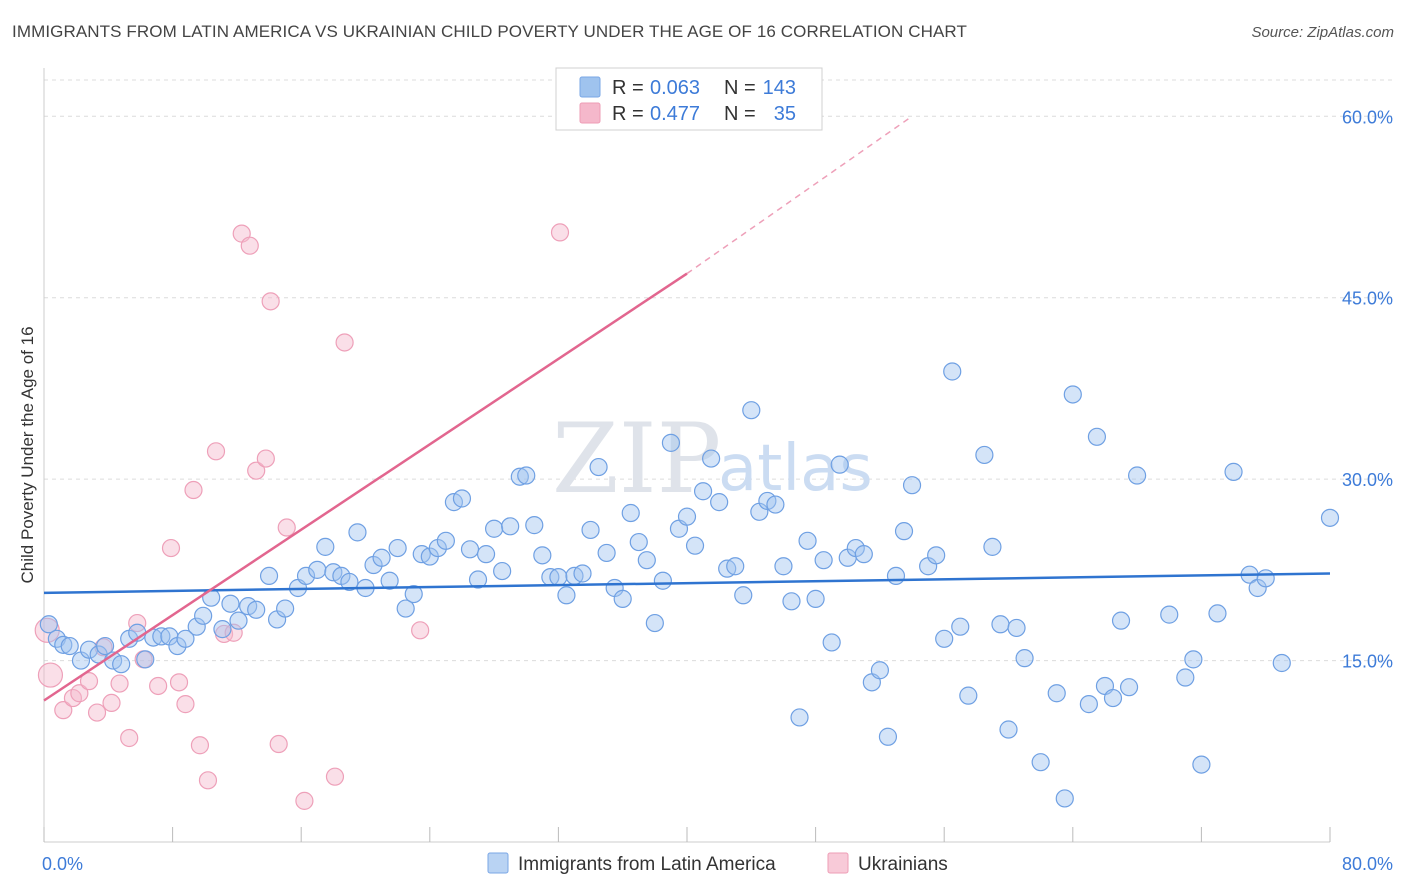 This screenshot has height=892, width=1406. Describe the element at coordinates (779, 88) in the screenshot. I see `legend-n-value-blue: 143` at that location.